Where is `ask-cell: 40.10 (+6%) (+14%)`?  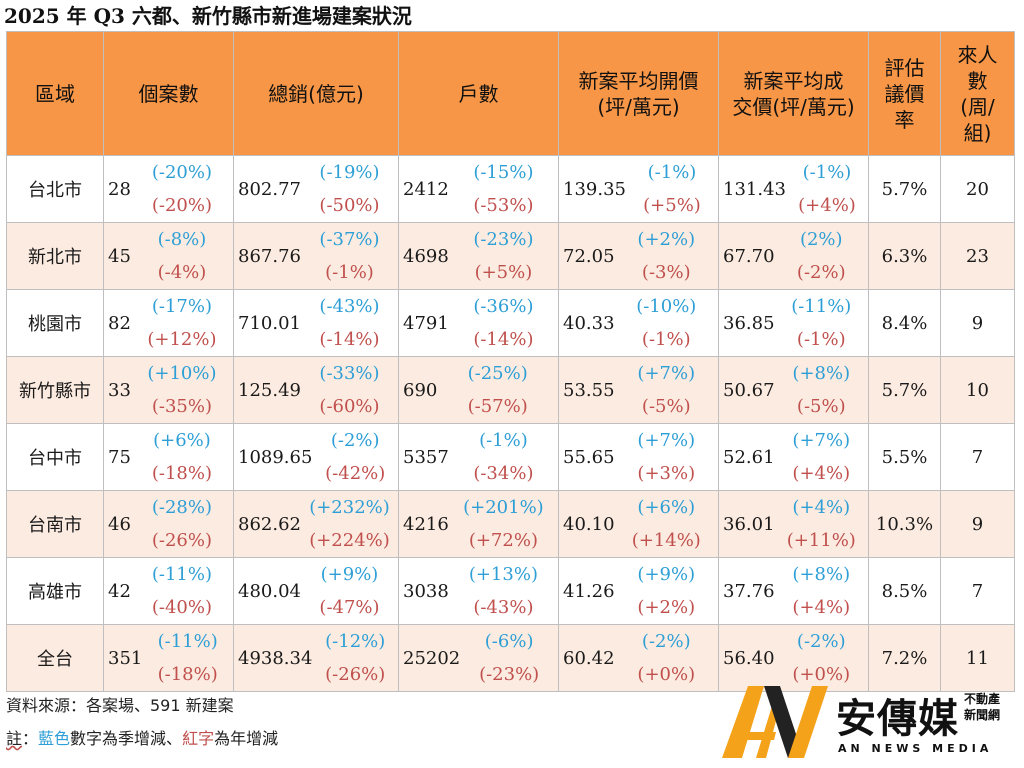 ask-cell: 40.10 (+6%) (+14%) is located at coordinates (638, 524).